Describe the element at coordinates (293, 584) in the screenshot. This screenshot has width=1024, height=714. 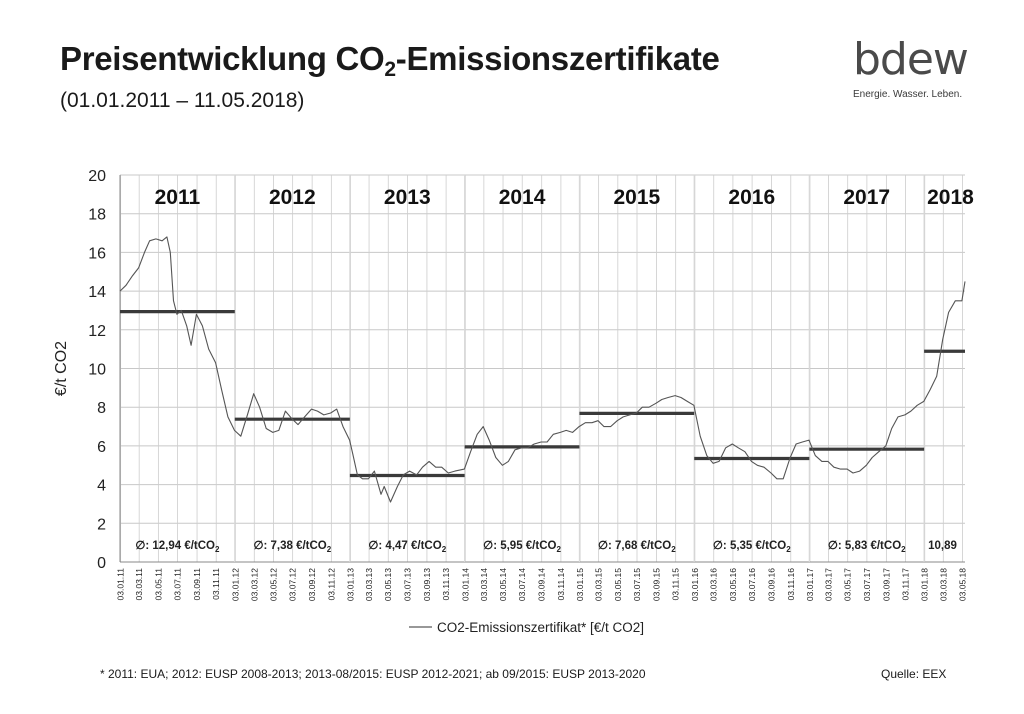
I see `x-tick-label: 03.07.12` at that location.